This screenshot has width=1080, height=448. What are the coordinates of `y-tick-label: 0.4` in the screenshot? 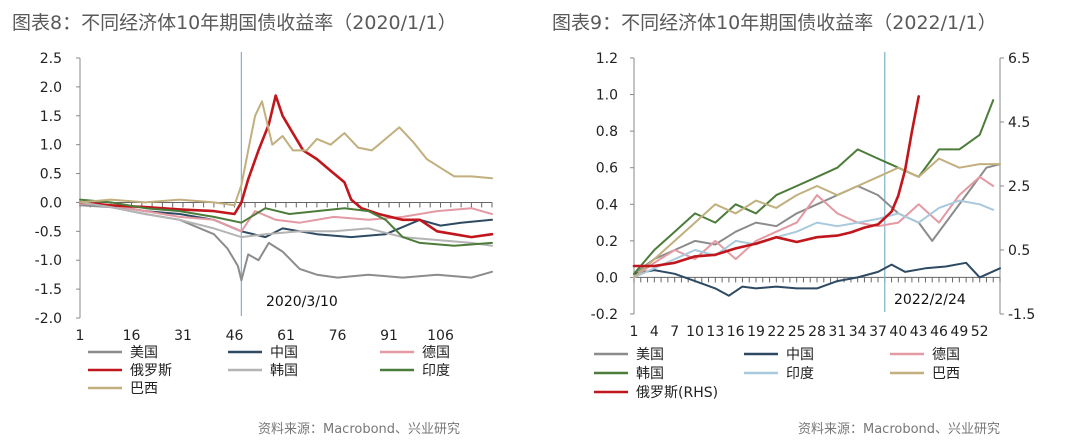 It's located at (607, 205).